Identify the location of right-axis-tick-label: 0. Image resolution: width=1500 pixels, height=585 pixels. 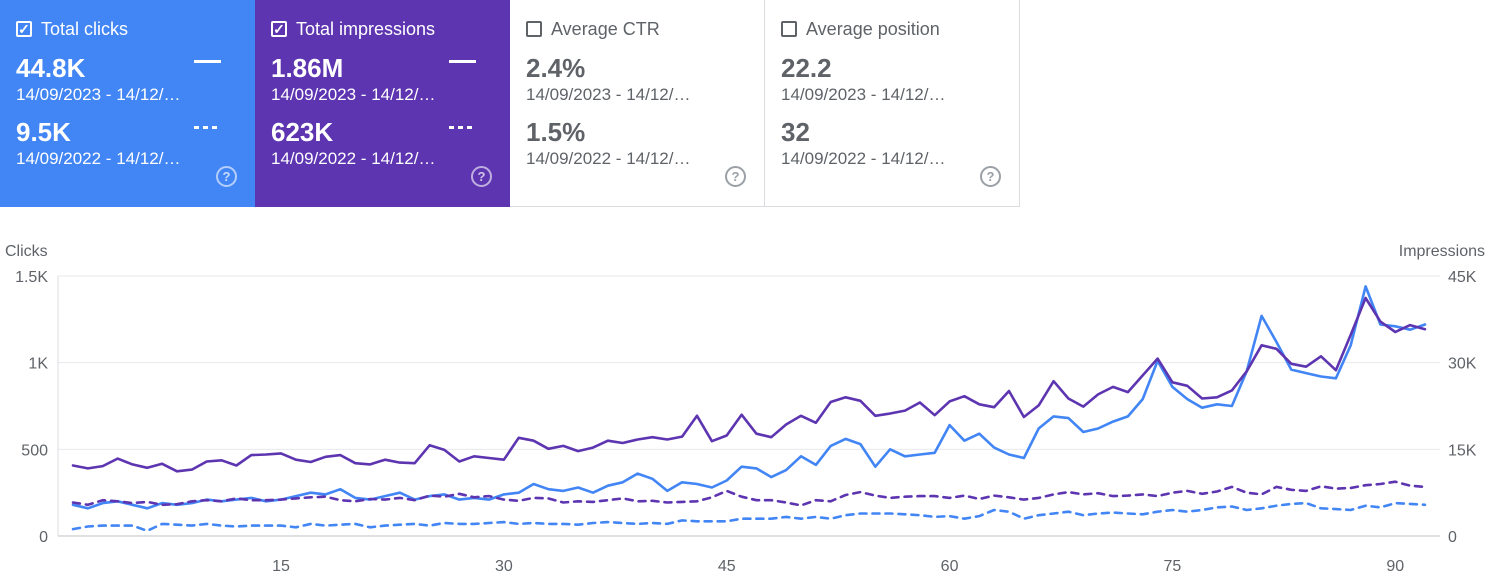
(1452, 537).